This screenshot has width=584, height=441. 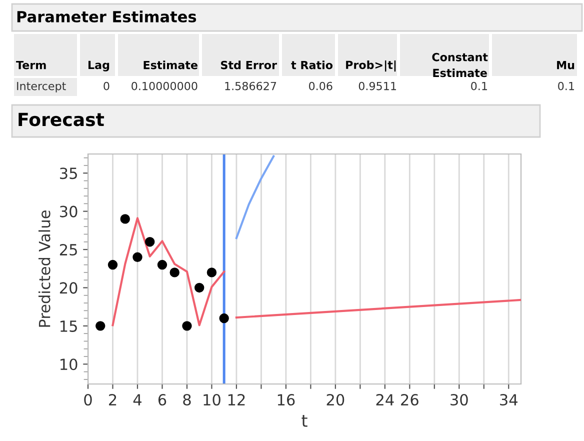 What do you see at coordinates (165, 86) in the screenshot?
I see `text: 0.10000000` at bounding box center [165, 86].